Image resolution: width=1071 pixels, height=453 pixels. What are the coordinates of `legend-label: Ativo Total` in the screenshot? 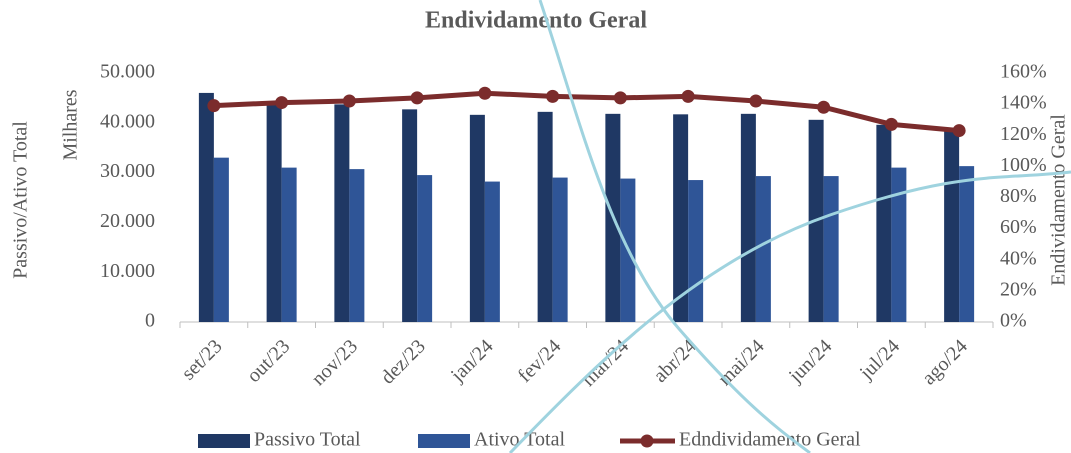 It's located at (519, 440).